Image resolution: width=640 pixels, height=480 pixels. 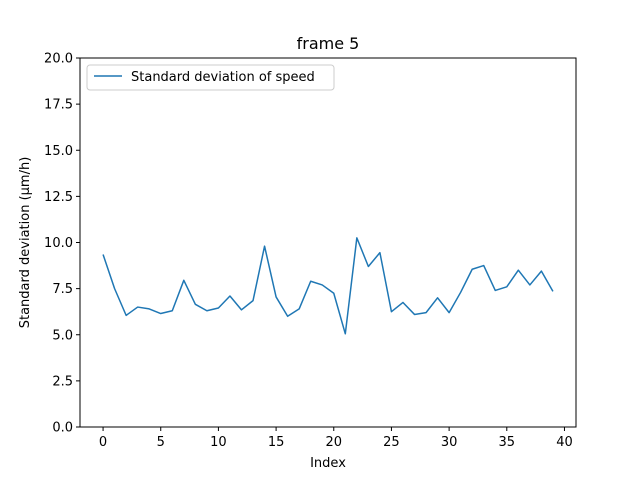 What do you see at coordinates (449, 442) in the screenshot?
I see `x-tick-label: 30` at bounding box center [449, 442].